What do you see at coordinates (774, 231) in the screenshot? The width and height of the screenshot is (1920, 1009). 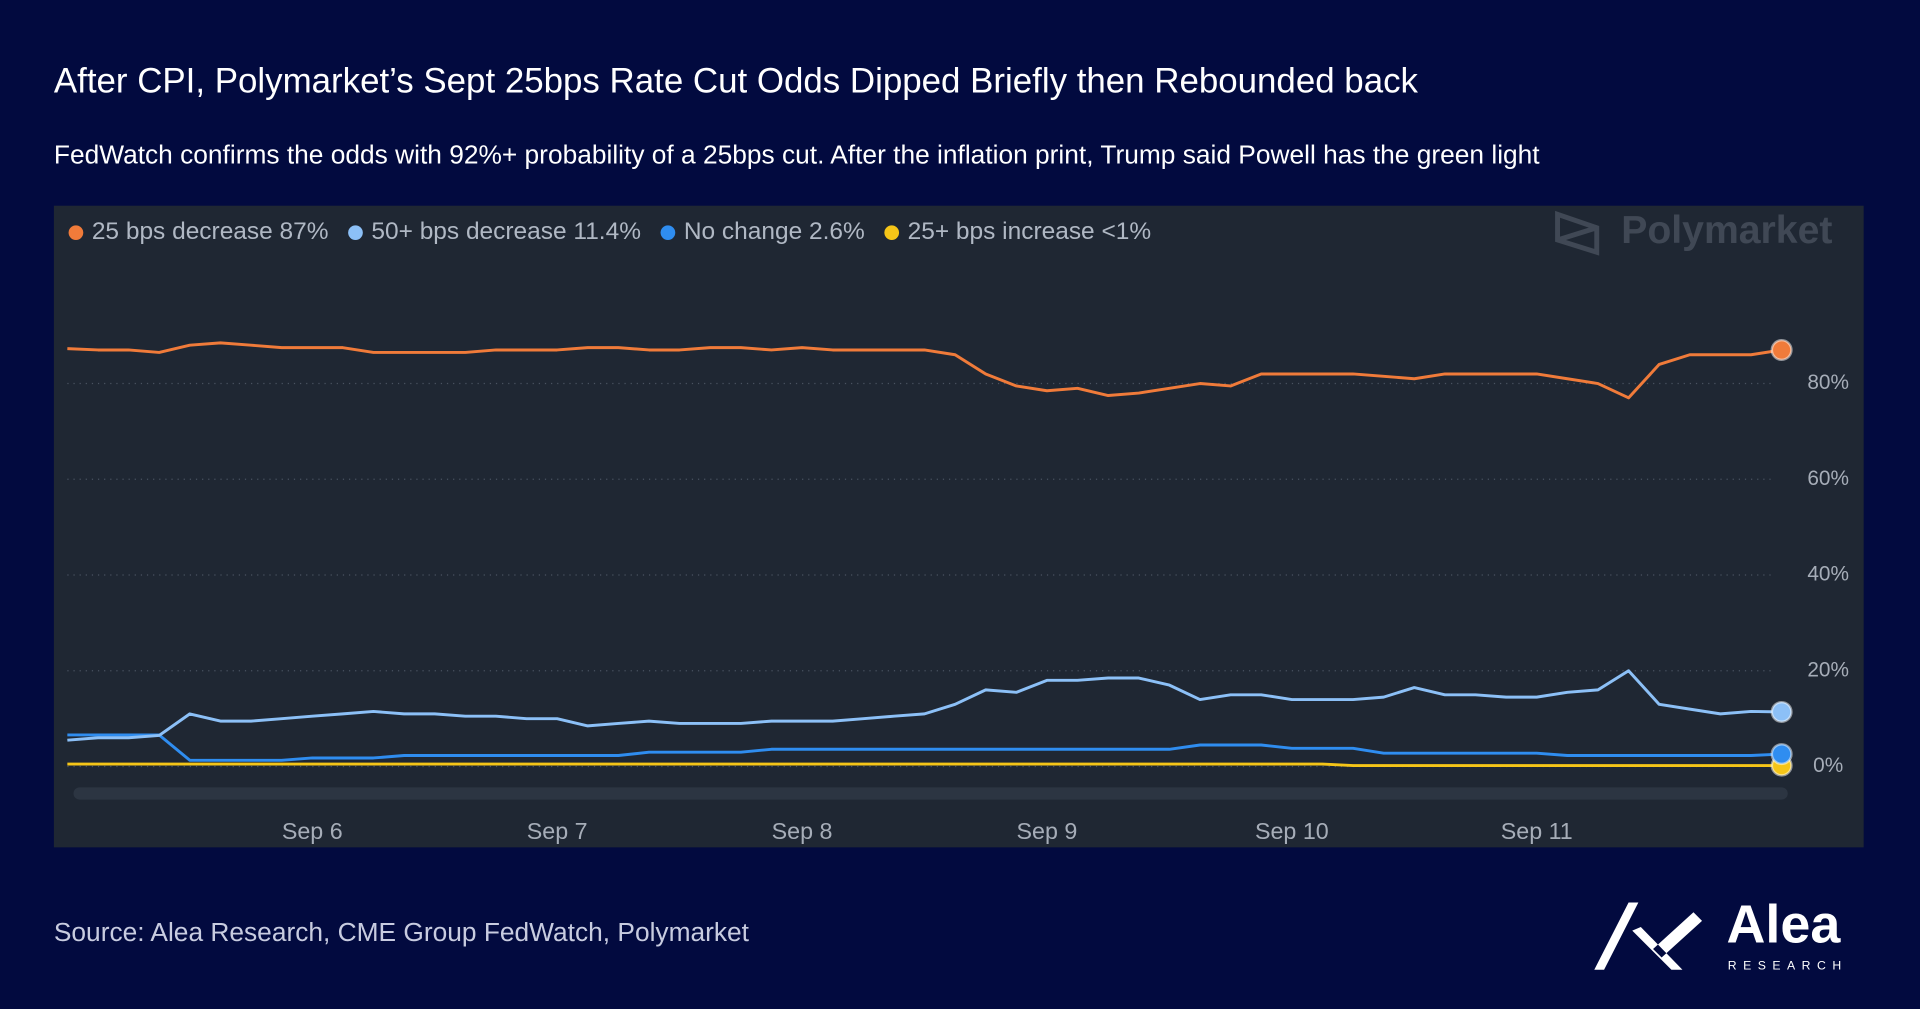 I see `legend-label: No change 2.6%` at bounding box center [774, 231].